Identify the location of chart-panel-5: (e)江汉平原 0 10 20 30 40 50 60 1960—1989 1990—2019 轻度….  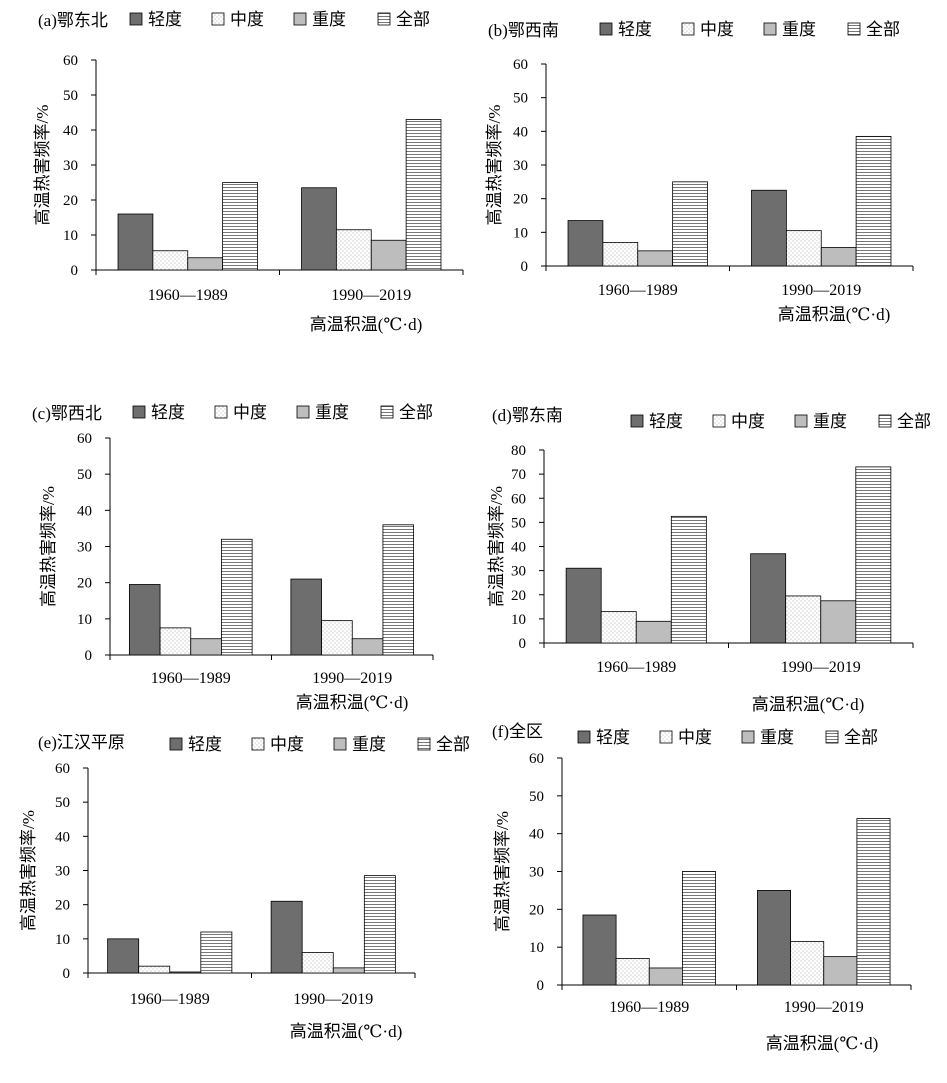
(244, 887).